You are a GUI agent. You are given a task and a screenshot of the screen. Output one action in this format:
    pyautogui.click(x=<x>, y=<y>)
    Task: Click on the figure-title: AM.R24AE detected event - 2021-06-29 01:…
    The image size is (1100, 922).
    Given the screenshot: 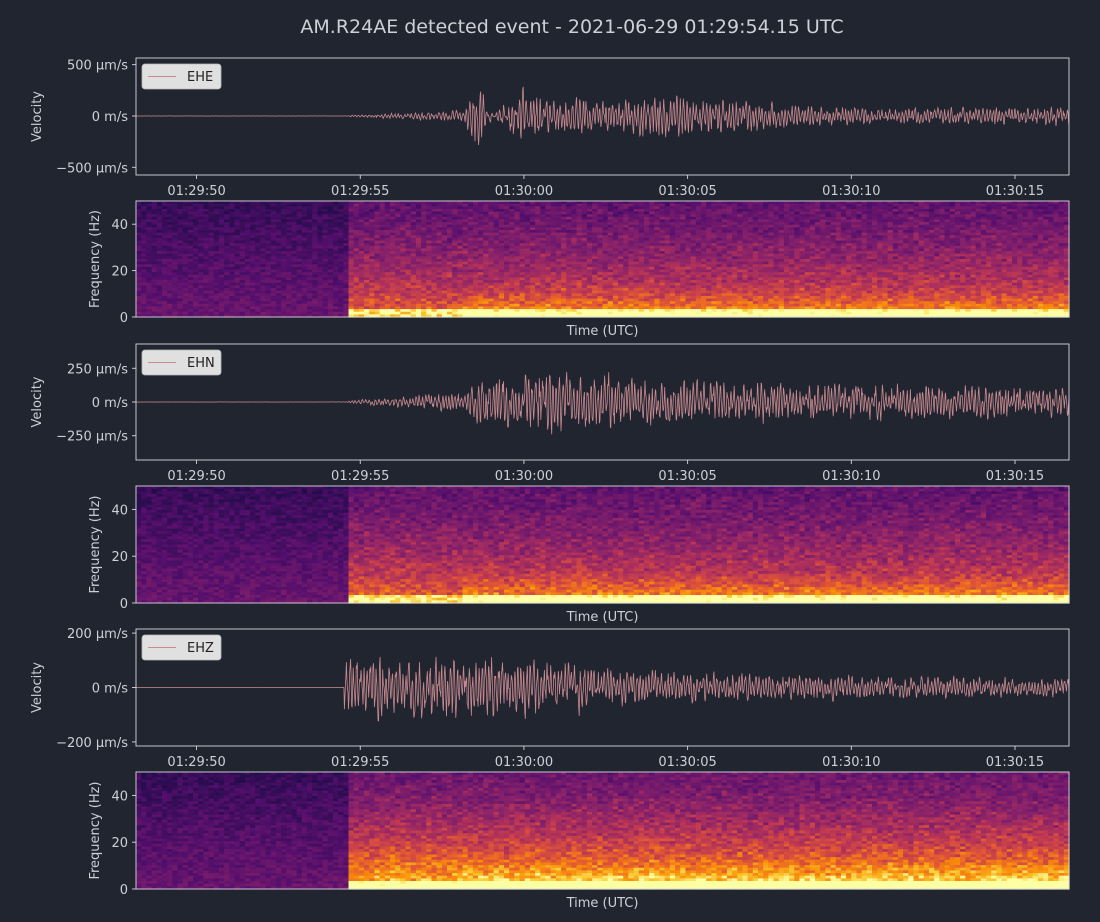 What is the action you would take?
    pyautogui.click(x=571, y=27)
    